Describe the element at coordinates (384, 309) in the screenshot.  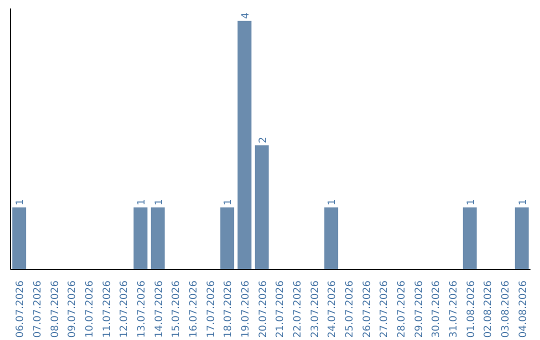
I see `x-tick-label: 27.07.2026` at that location.